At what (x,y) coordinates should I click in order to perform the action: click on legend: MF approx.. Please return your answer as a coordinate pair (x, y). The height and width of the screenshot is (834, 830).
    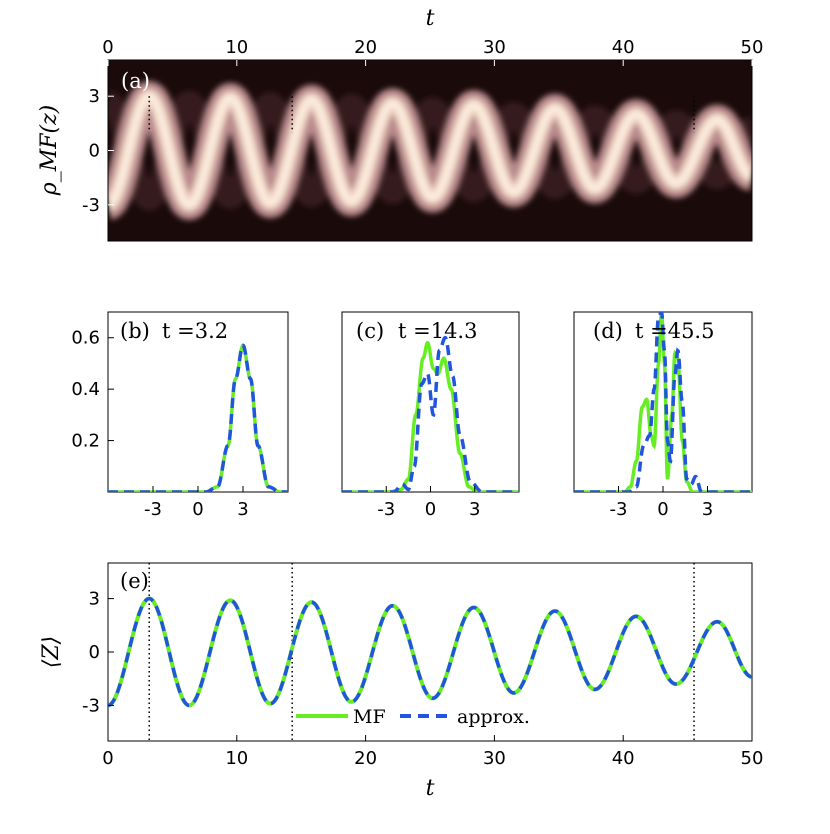
    Looking at the image, I should click on (413, 717).